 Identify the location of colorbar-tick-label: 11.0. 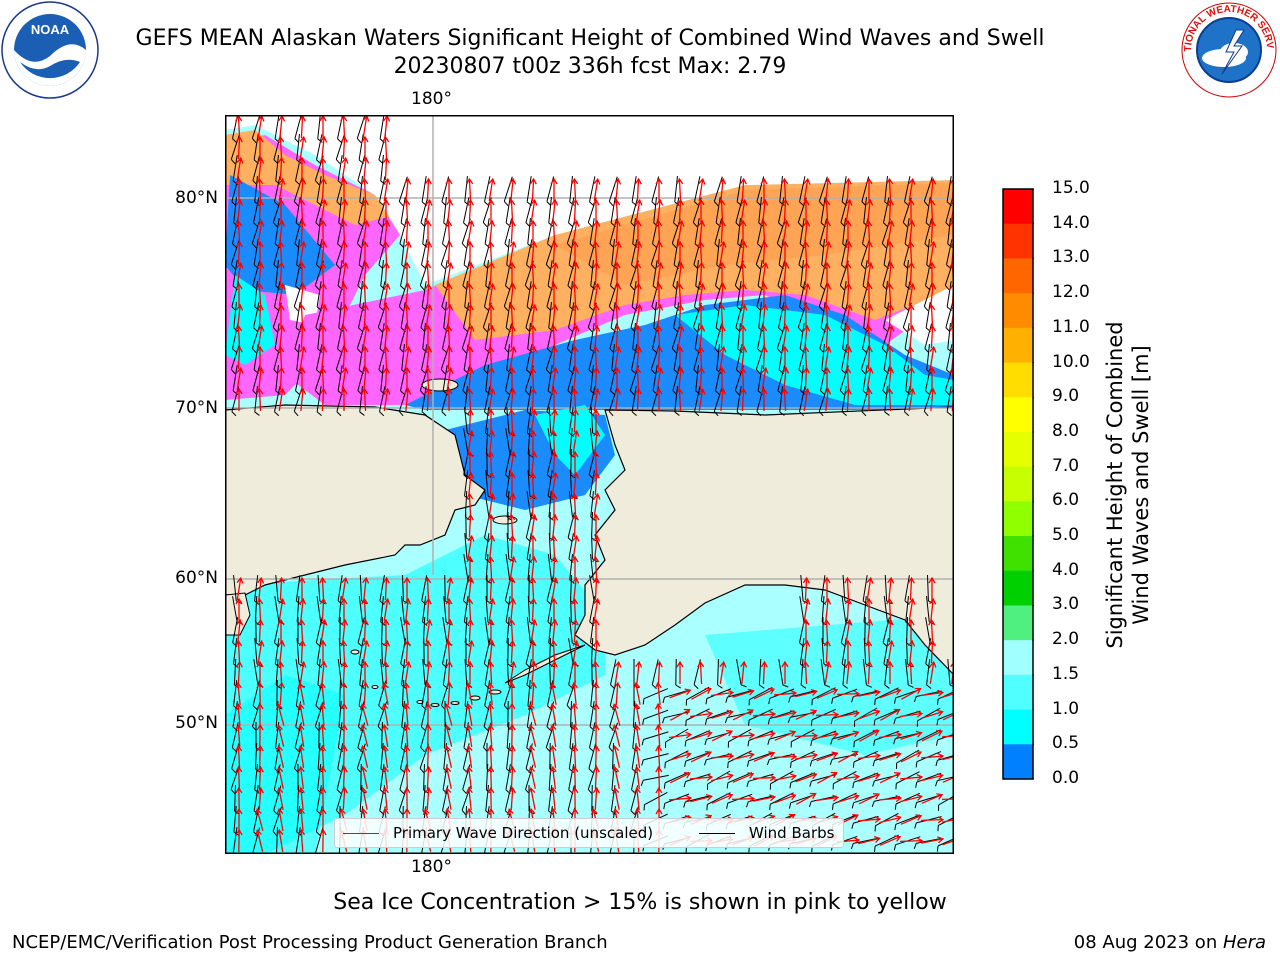
(1071, 326).